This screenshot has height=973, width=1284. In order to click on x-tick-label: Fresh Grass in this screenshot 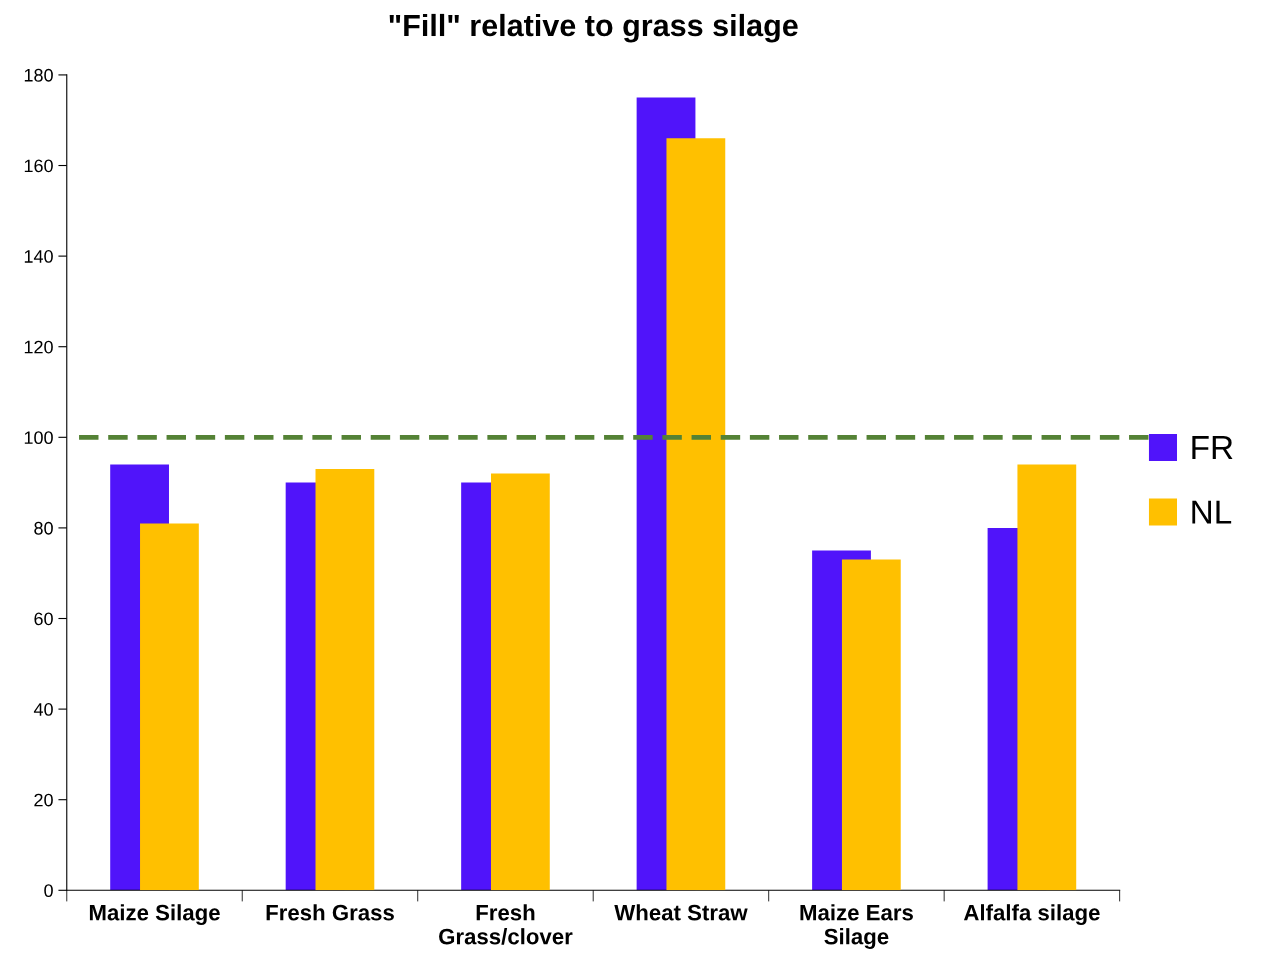, I will do `click(330, 912)`.